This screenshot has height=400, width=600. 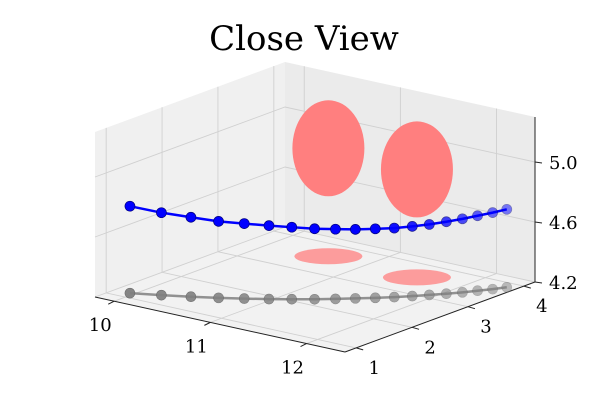 What do you see at coordinates (100, 325) in the screenshot?
I see `x-tick-label: 10` at bounding box center [100, 325].